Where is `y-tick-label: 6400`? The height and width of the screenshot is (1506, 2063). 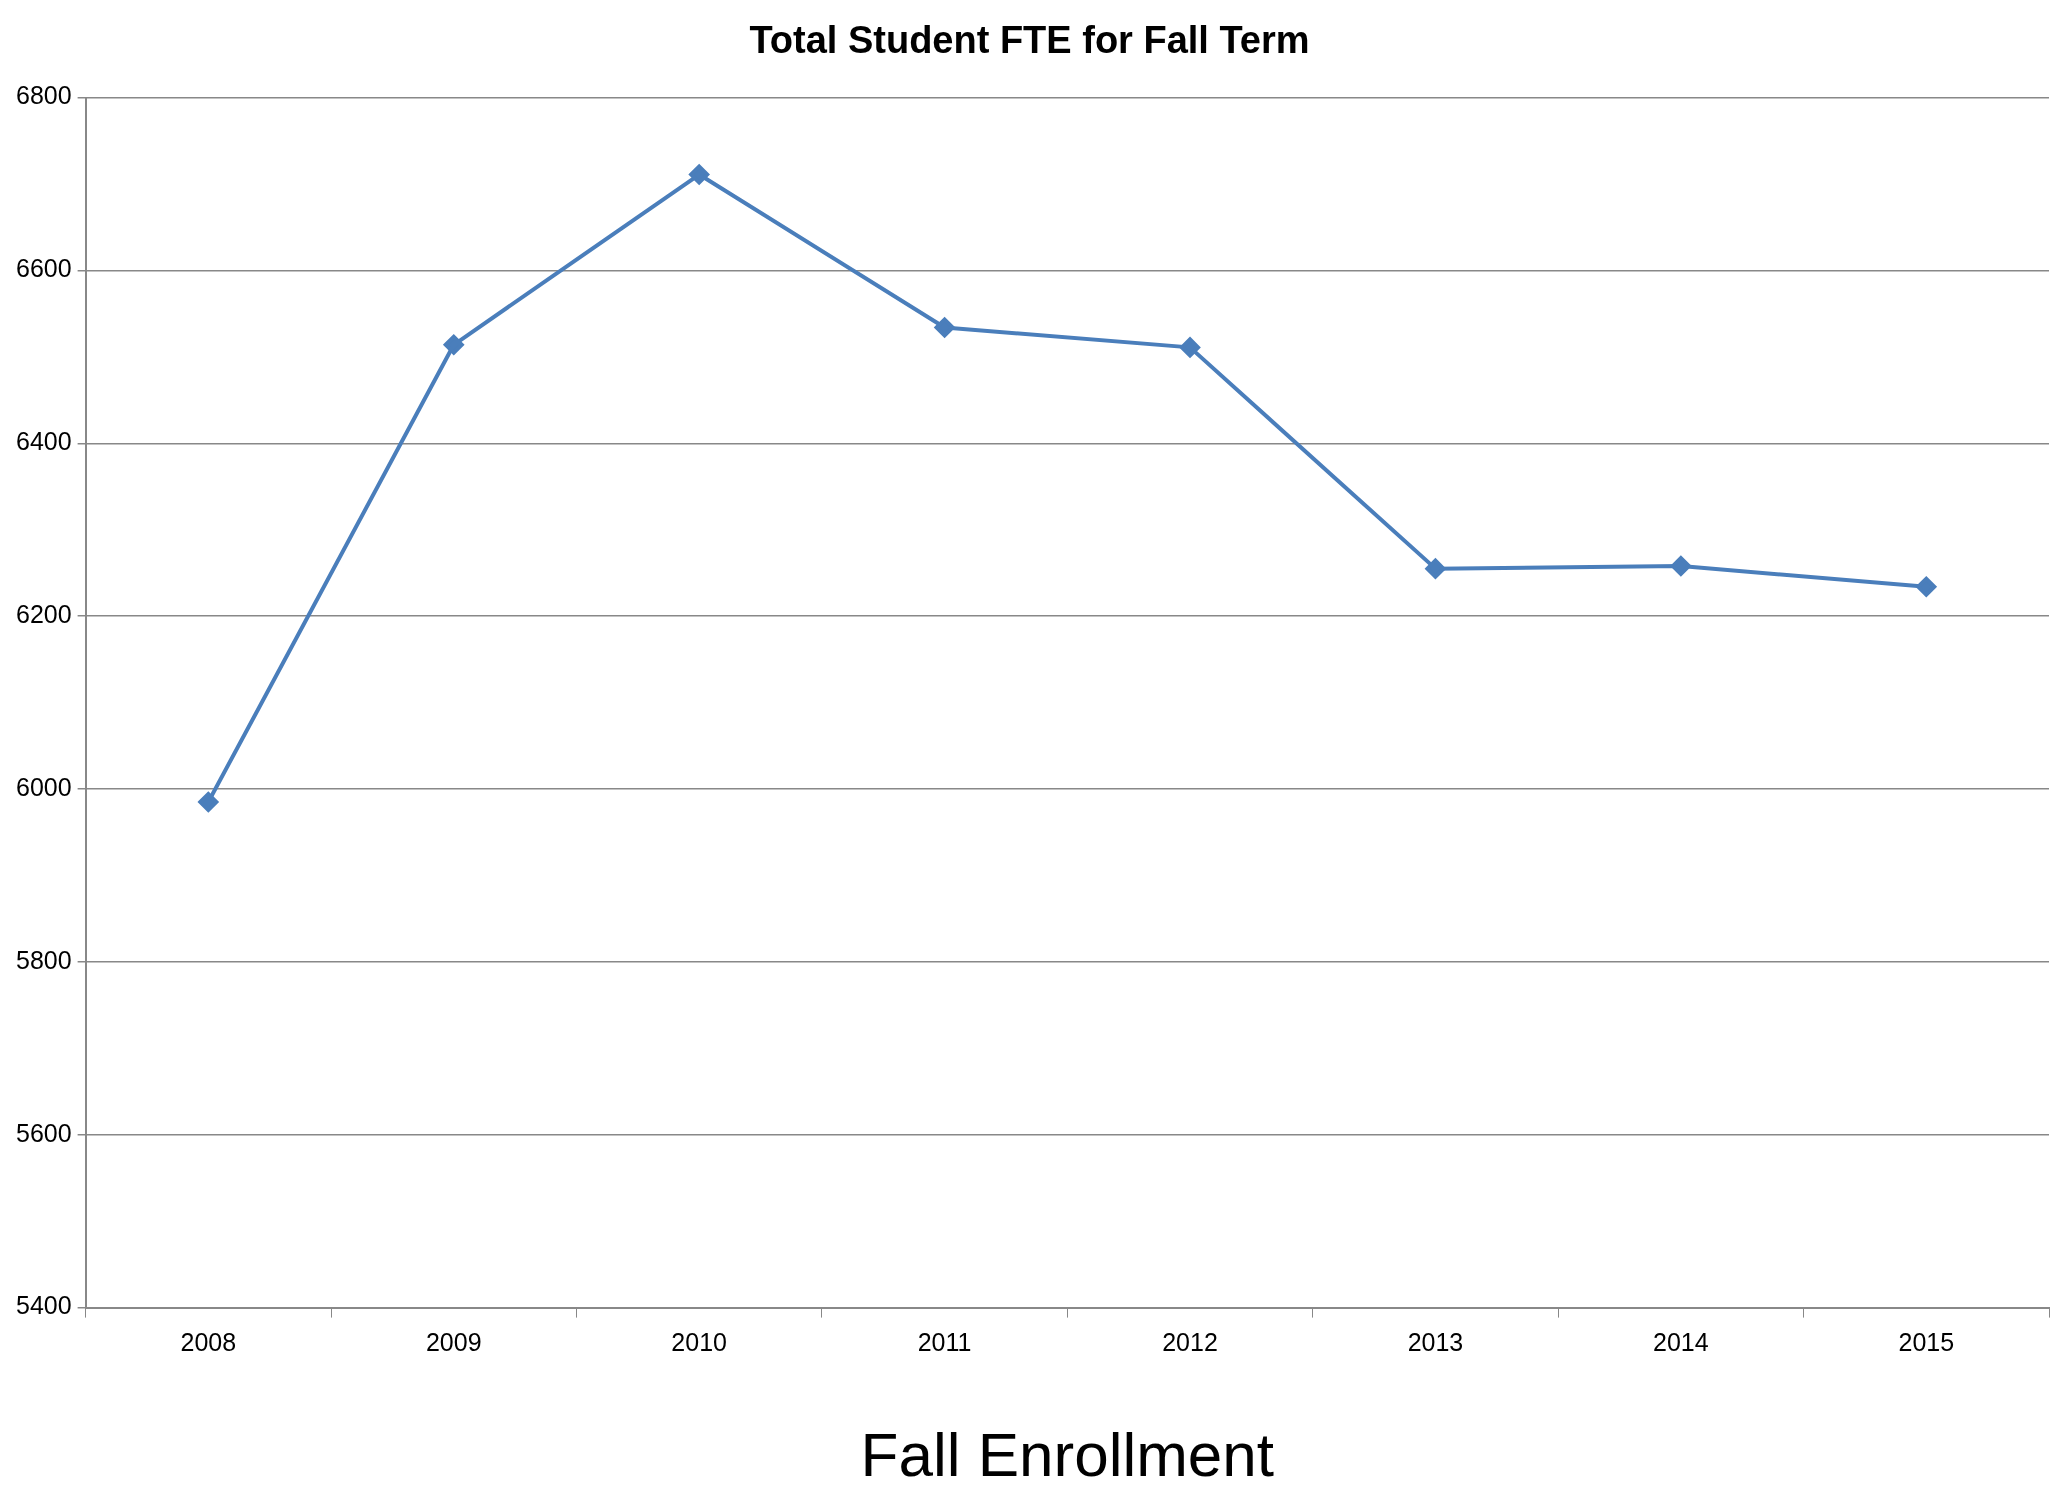
y-tick-label: 6400 is located at coordinates (43, 441).